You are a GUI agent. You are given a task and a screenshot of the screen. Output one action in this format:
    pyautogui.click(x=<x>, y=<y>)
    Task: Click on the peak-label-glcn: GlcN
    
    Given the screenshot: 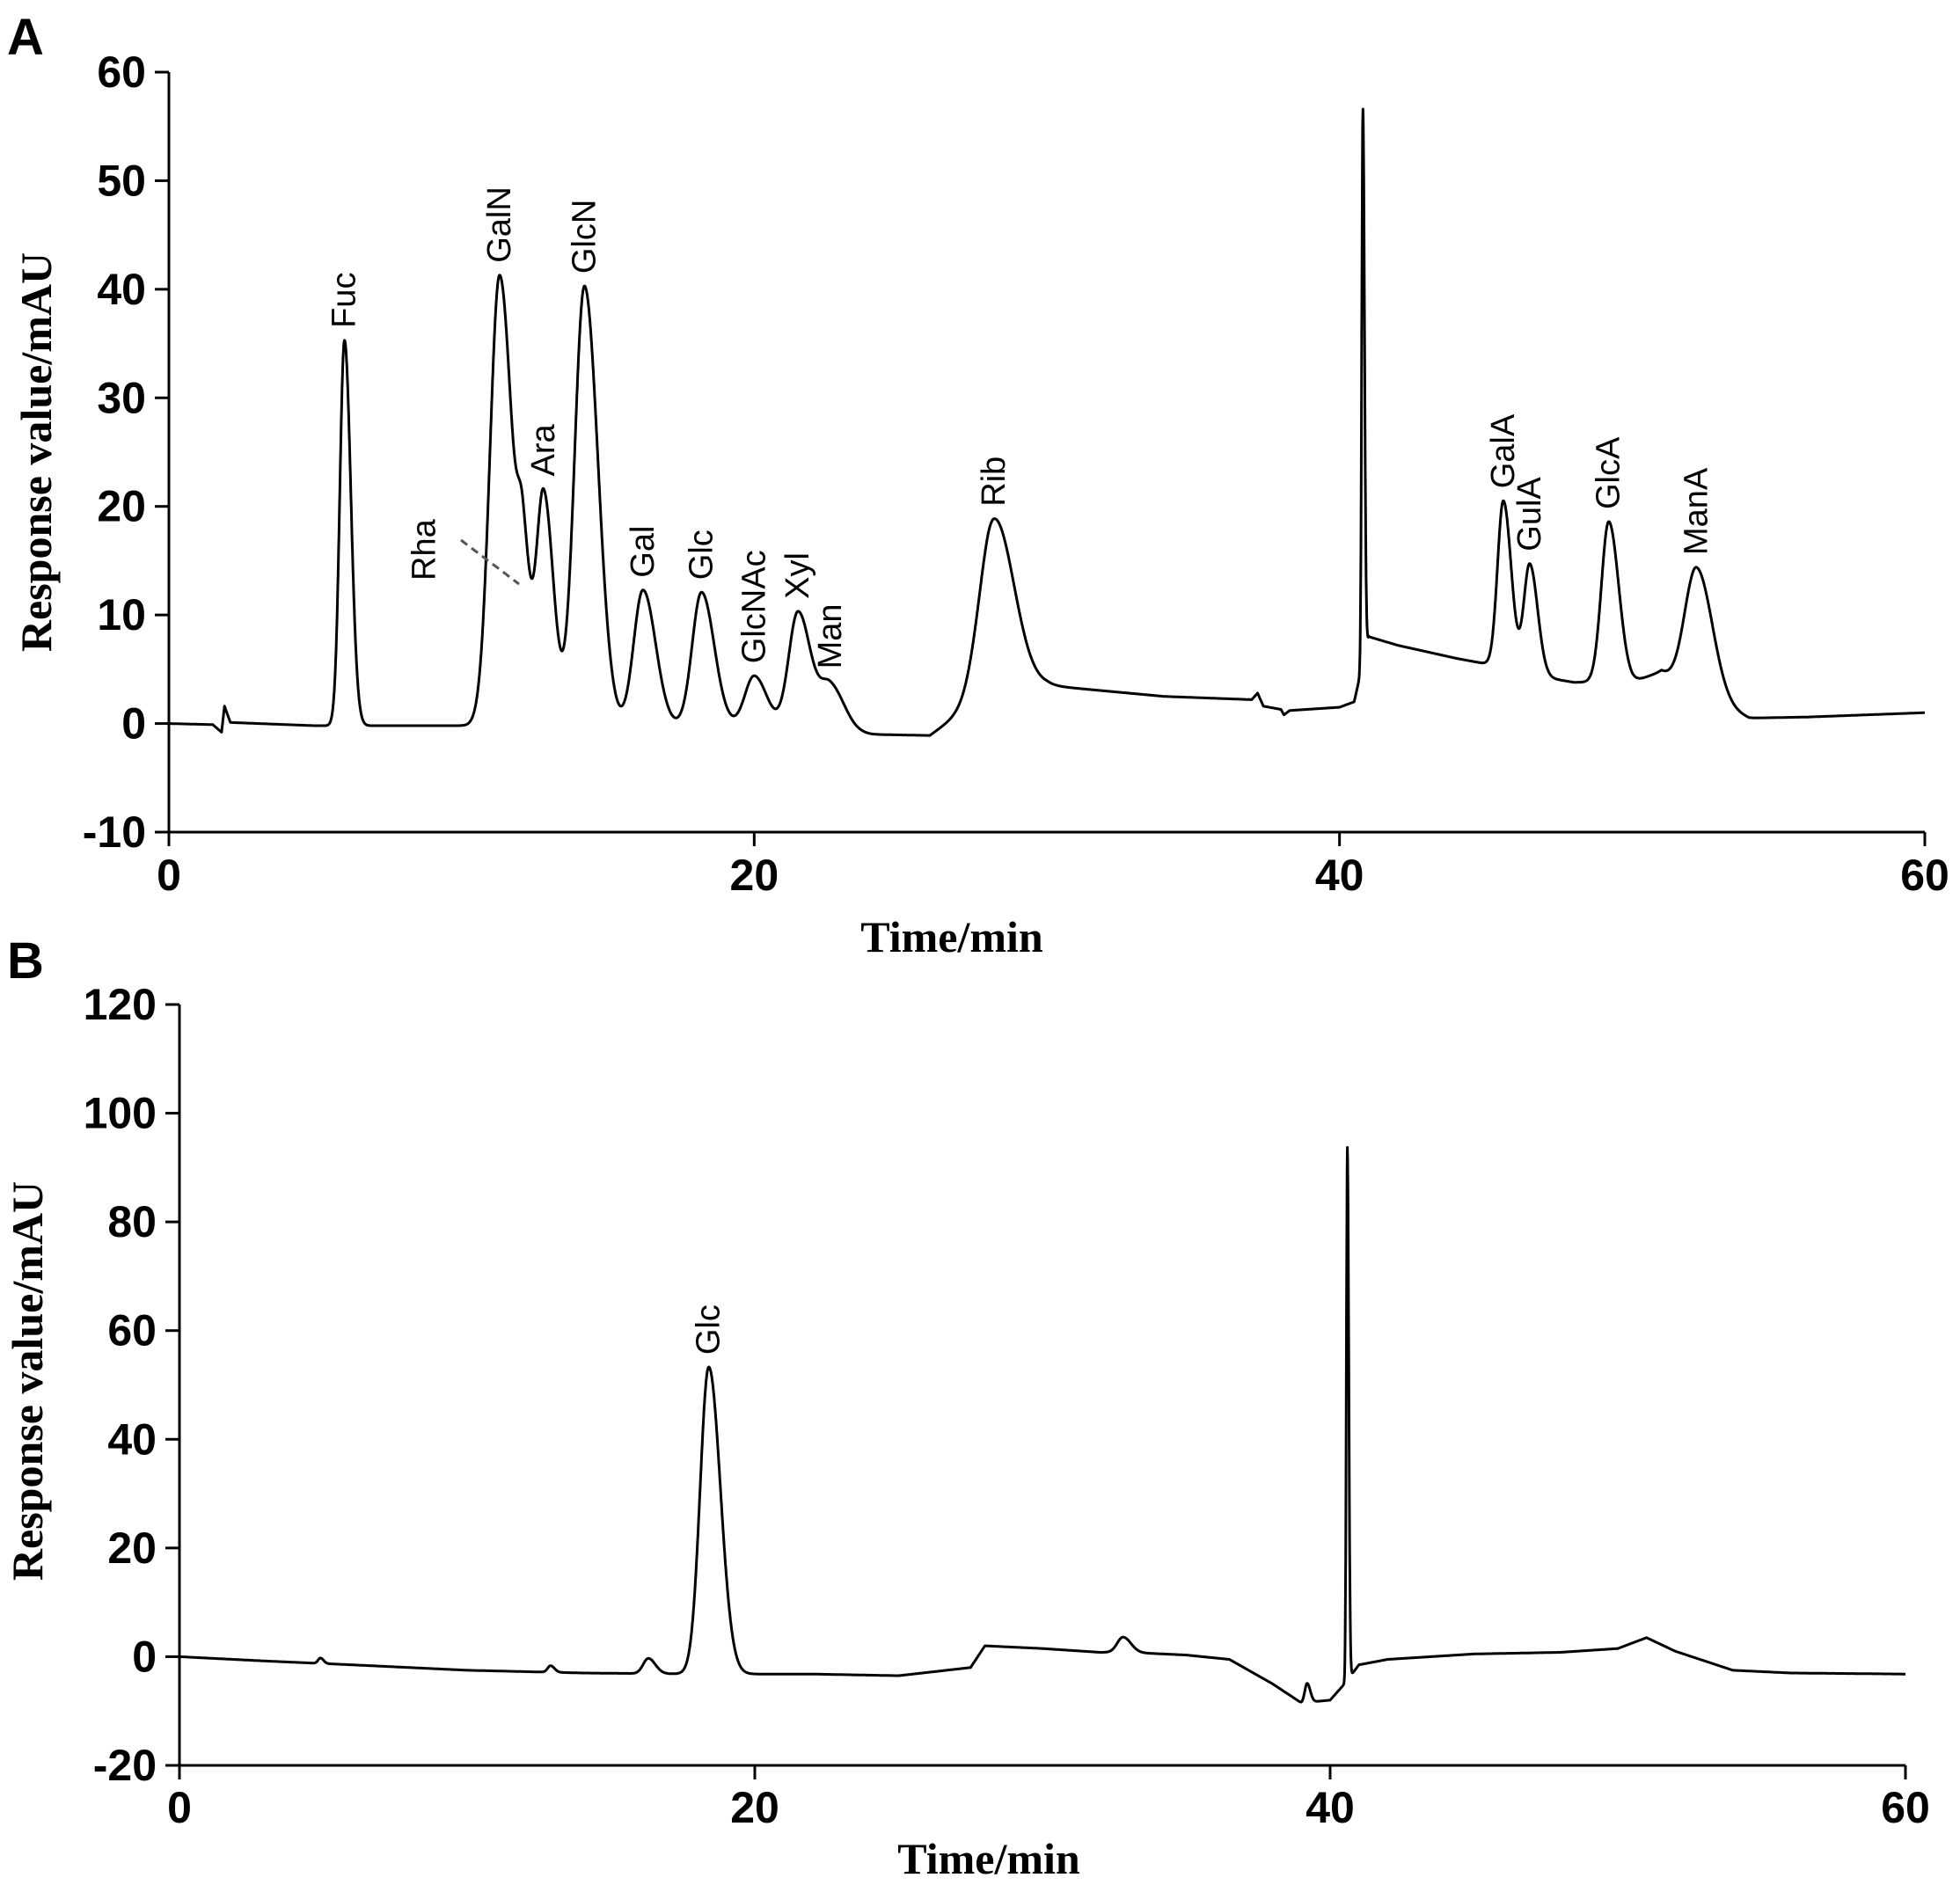 What is the action you would take?
    pyautogui.click(x=584, y=237)
    